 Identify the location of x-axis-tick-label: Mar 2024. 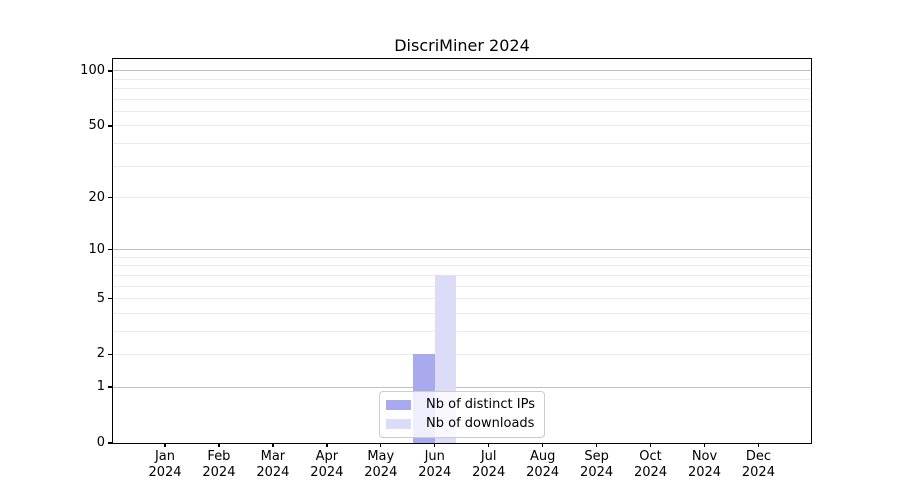
(273, 465).